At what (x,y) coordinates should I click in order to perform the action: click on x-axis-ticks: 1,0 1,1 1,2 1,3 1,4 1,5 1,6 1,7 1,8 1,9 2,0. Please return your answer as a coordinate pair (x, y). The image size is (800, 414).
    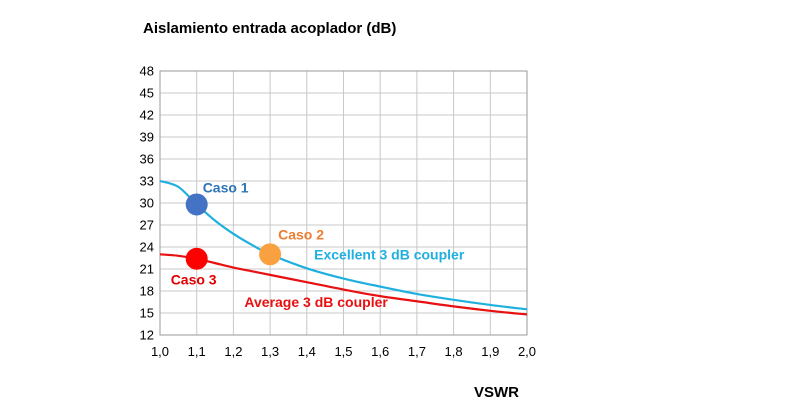
    Looking at the image, I should click on (343, 351).